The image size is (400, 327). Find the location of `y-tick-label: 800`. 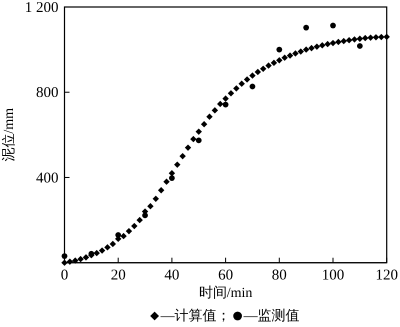

y-tick-label: 800 is located at coordinates (47, 93).